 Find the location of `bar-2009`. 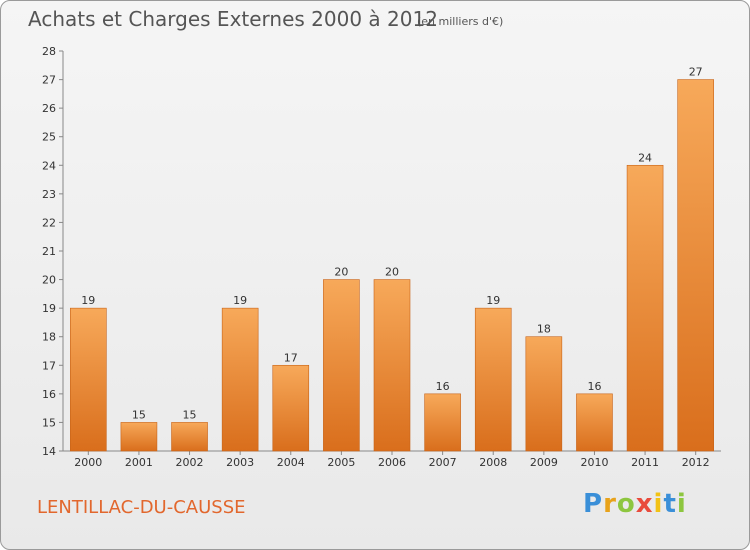

bar-2009 is located at coordinates (544, 394).